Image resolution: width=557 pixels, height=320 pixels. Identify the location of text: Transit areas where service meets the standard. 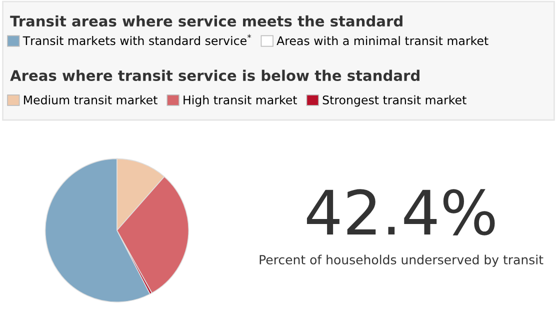
(206, 21).